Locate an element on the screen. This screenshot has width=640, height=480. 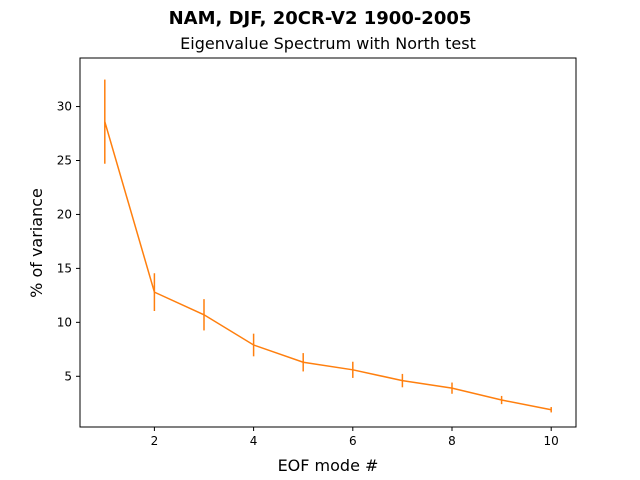
y-tick-label: 5 is located at coordinates (68, 376).